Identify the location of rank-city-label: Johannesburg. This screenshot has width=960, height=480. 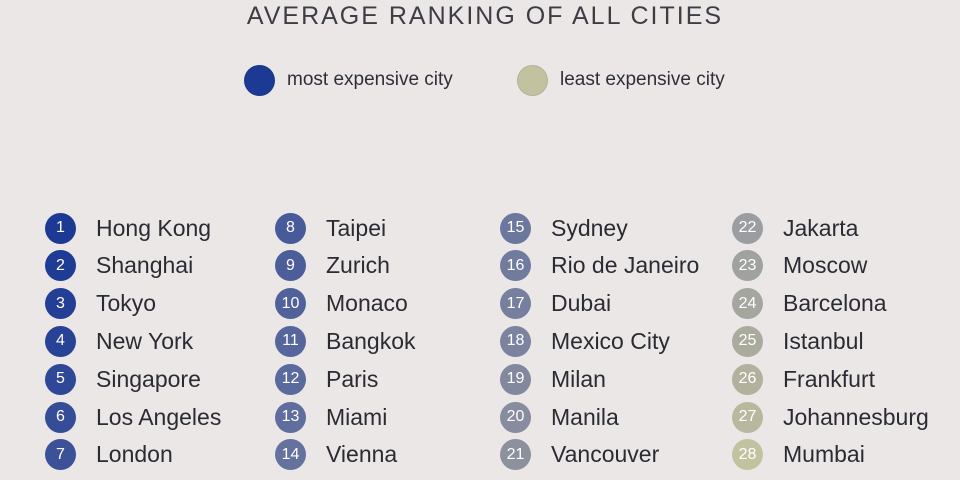
(856, 416).